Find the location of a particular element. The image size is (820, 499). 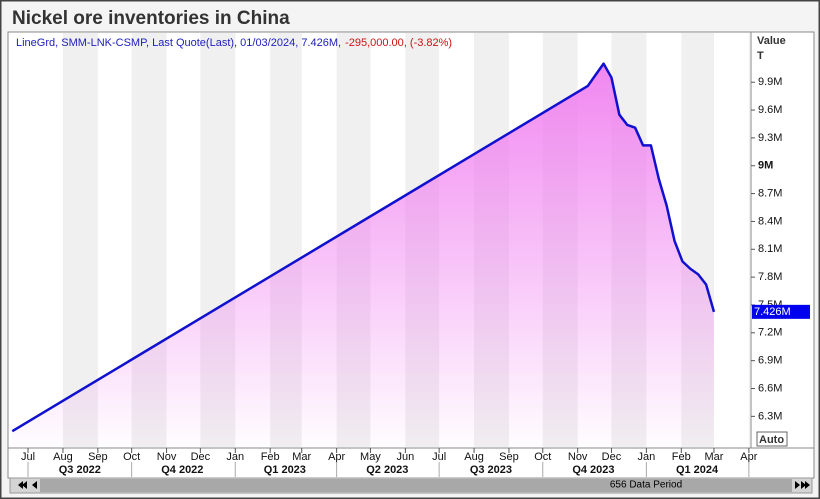

quarter-label: Q4 2022 is located at coordinates (182, 470).